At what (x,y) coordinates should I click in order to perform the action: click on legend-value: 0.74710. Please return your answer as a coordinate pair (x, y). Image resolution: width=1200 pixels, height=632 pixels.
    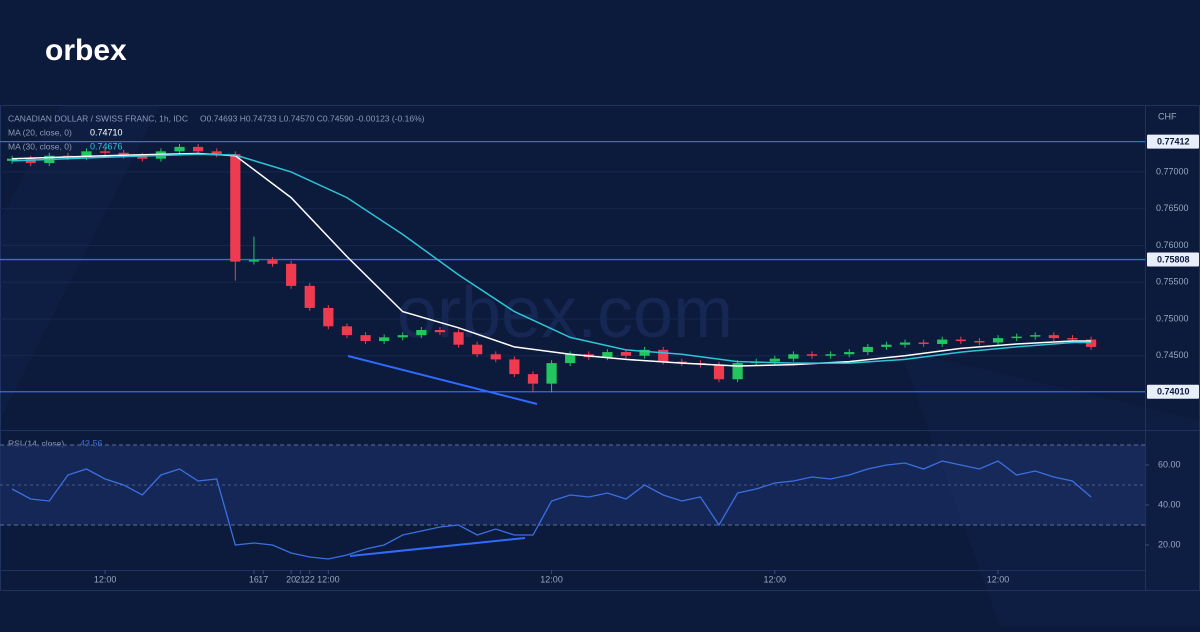
    Looking at the image, I should click on (106, 132).